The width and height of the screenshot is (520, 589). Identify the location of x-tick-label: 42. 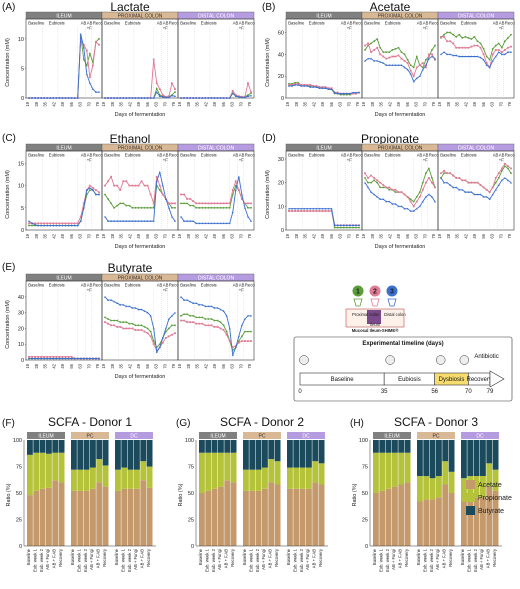
(53, 365).